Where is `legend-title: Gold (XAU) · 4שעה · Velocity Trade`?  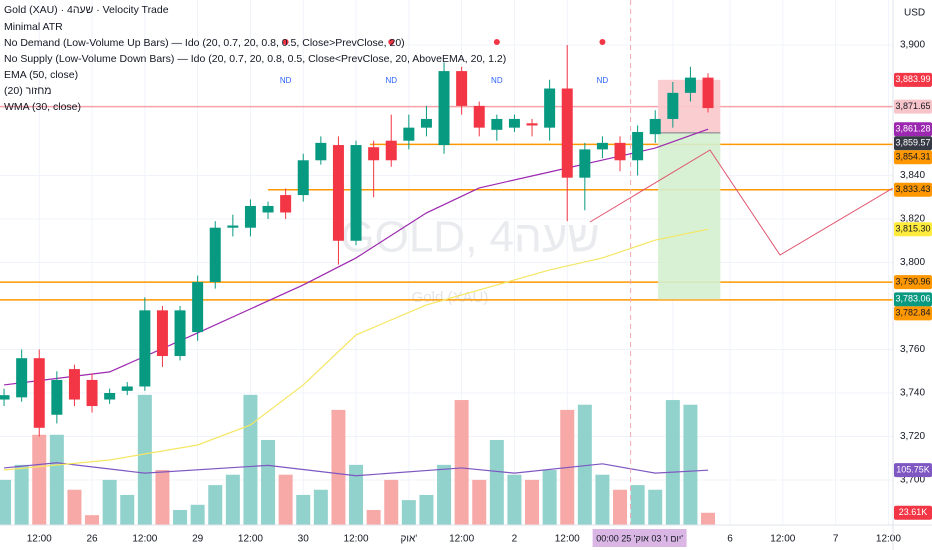
legend-title: Gold (XAU) · 4שעה · Velocity Trade is located at coordinates (86, 10).